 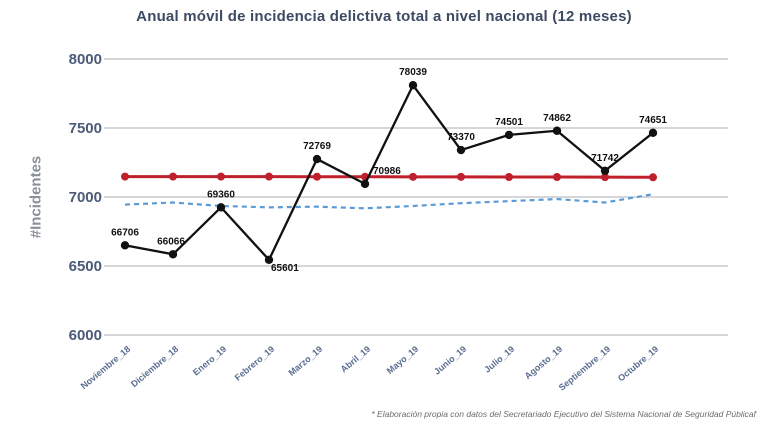 What do you see at coordinates (221, 194) in the screenshot?
I see `data-label: 69360` at bounding box center [221, 194].